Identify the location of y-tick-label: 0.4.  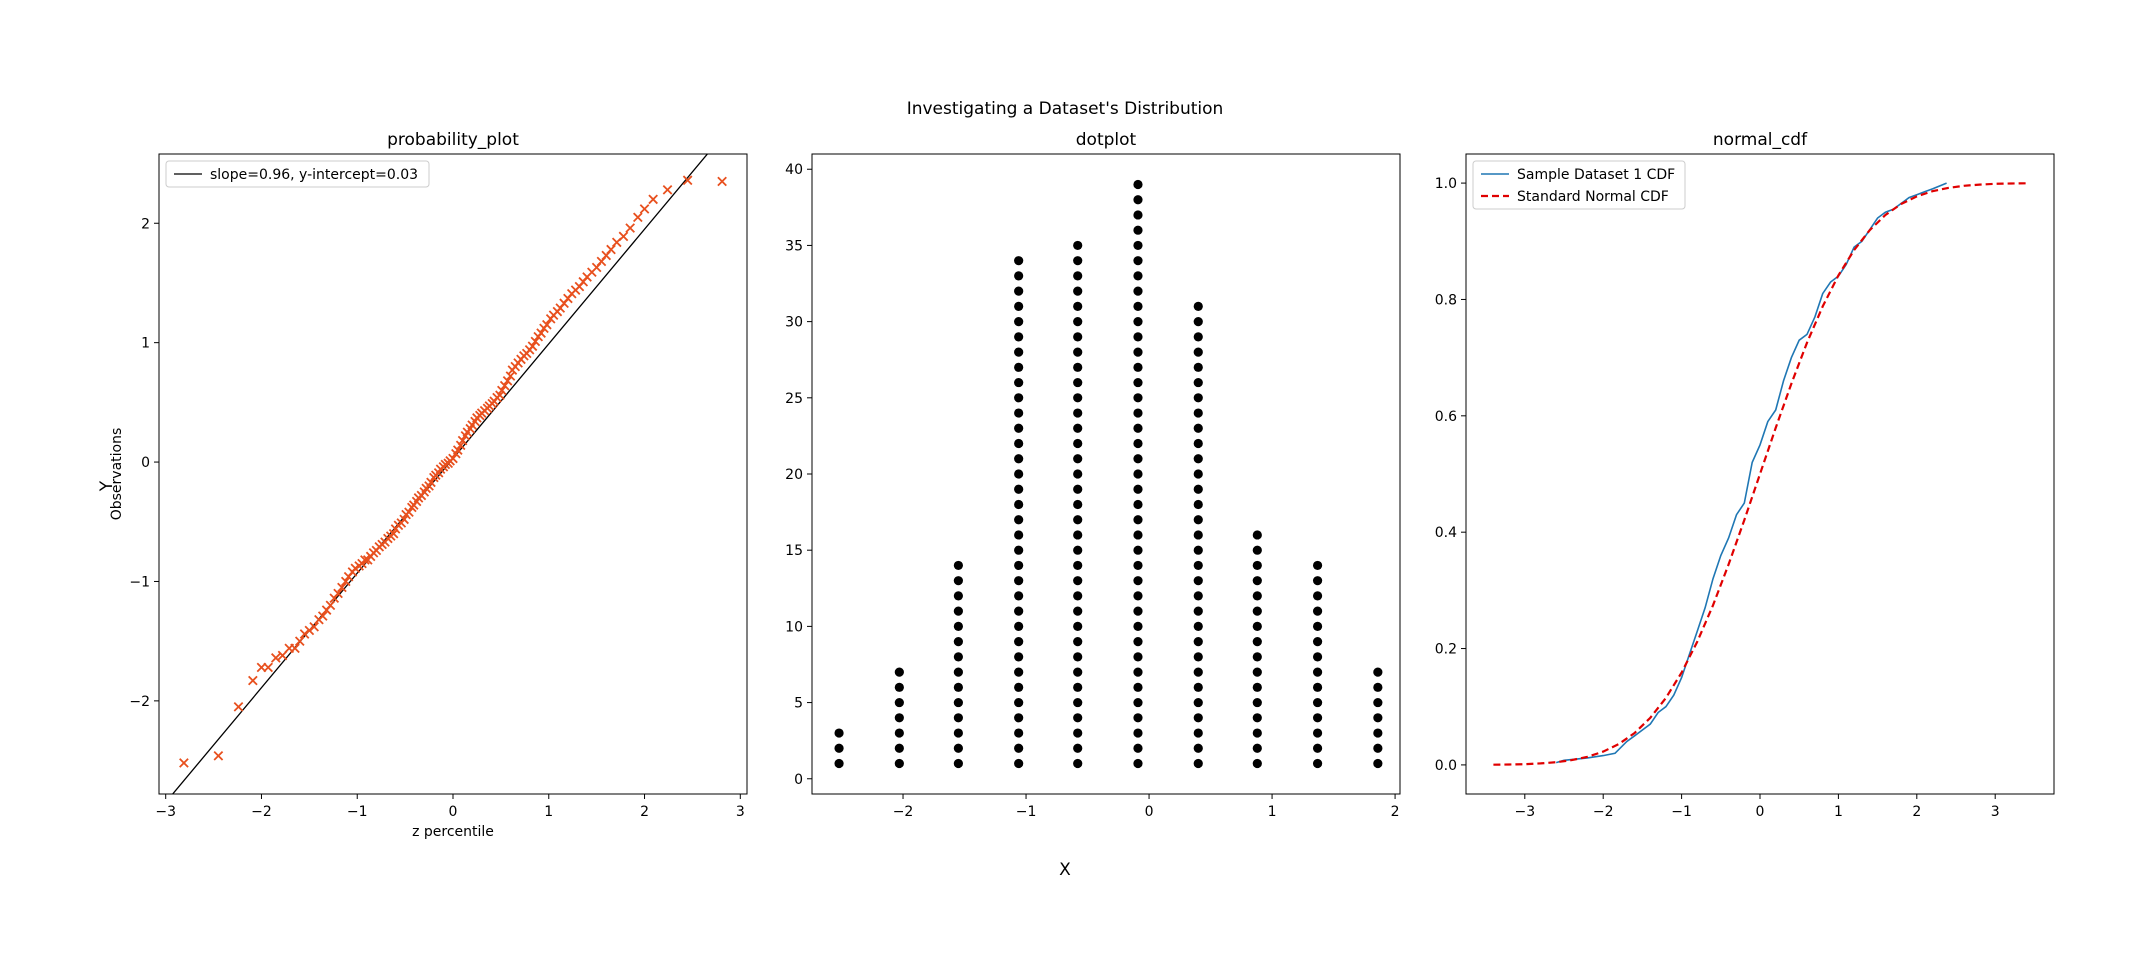
(1446, 533).